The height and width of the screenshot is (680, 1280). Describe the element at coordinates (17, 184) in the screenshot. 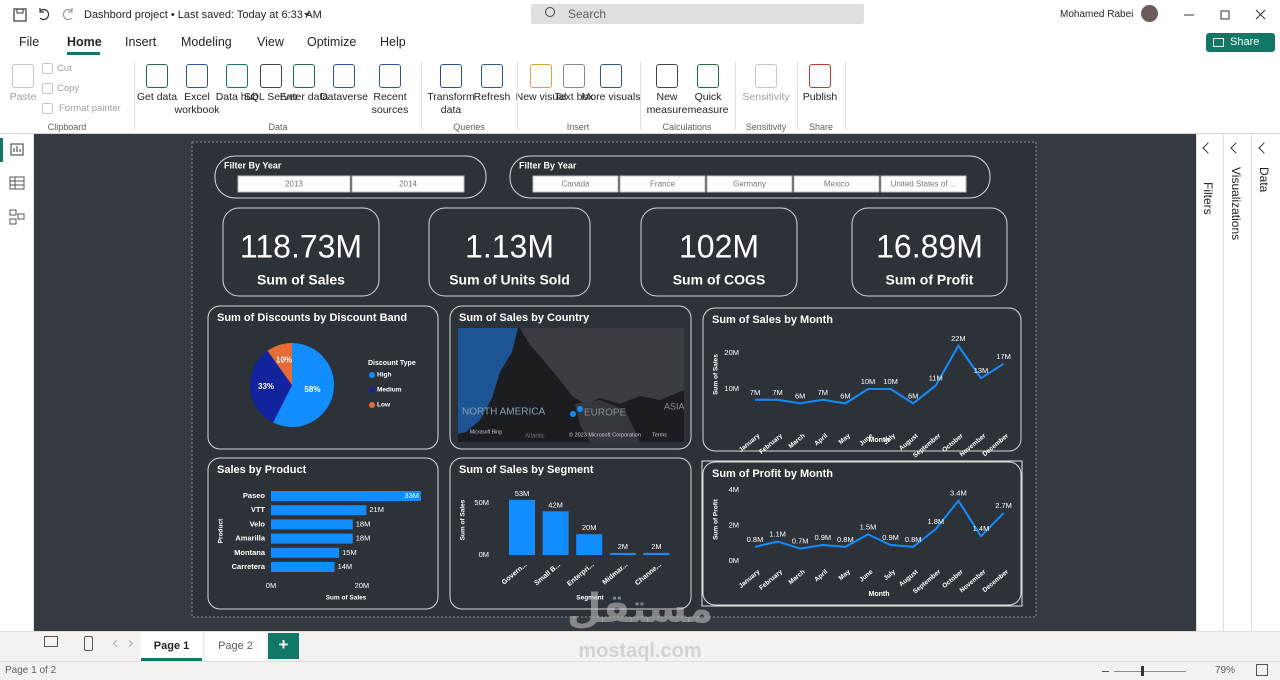

I see `left-nav-icons` at that location.